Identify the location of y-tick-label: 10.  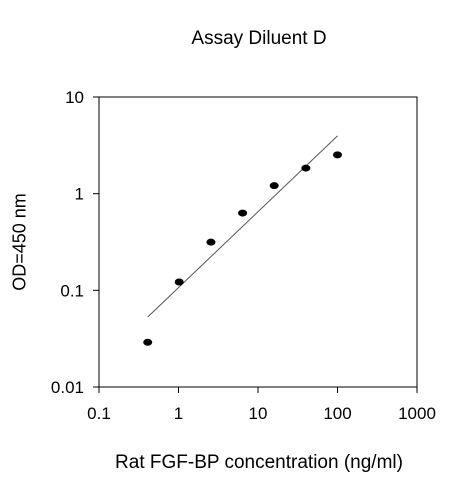
(74, 97).